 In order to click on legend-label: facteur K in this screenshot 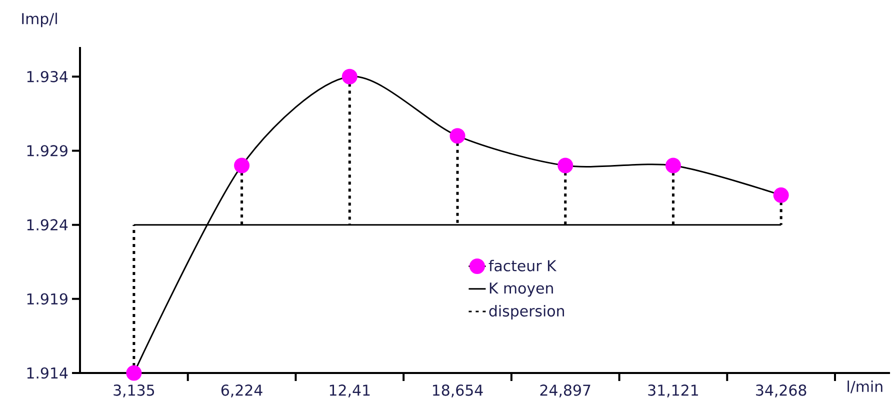, I will do `click(522, 266)`.